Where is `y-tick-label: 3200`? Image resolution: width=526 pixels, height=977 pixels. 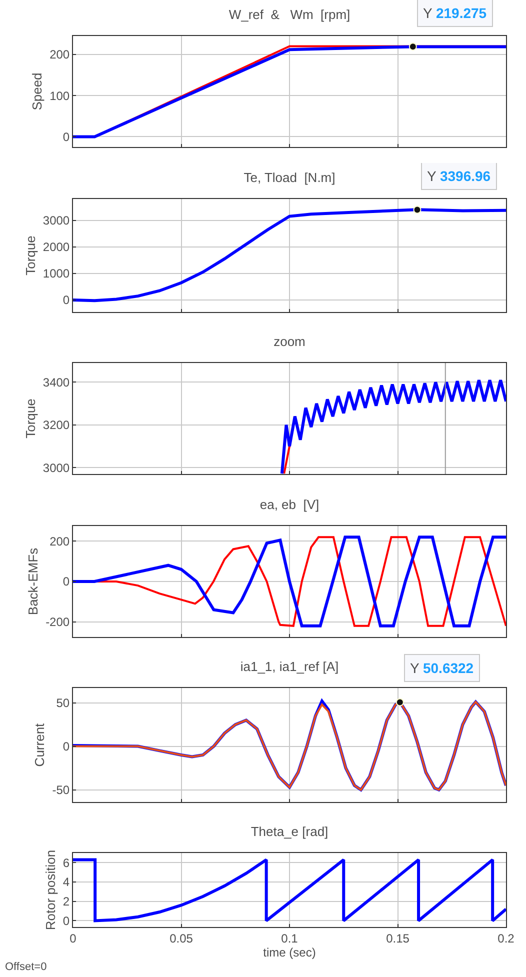 y-tick-label: 3200 is located at coordinates (56, 425).